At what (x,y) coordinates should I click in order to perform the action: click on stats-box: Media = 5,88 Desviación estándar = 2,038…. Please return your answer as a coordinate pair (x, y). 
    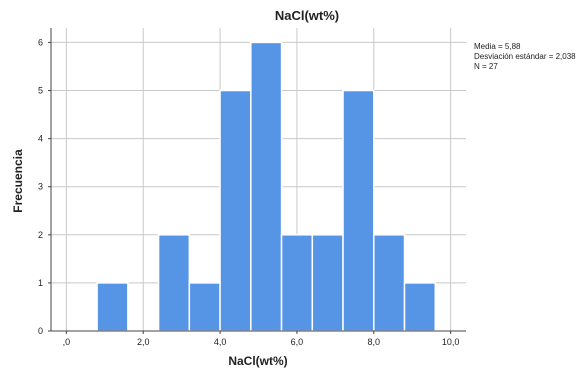
    Looking at the image, I should click on (525, 56).